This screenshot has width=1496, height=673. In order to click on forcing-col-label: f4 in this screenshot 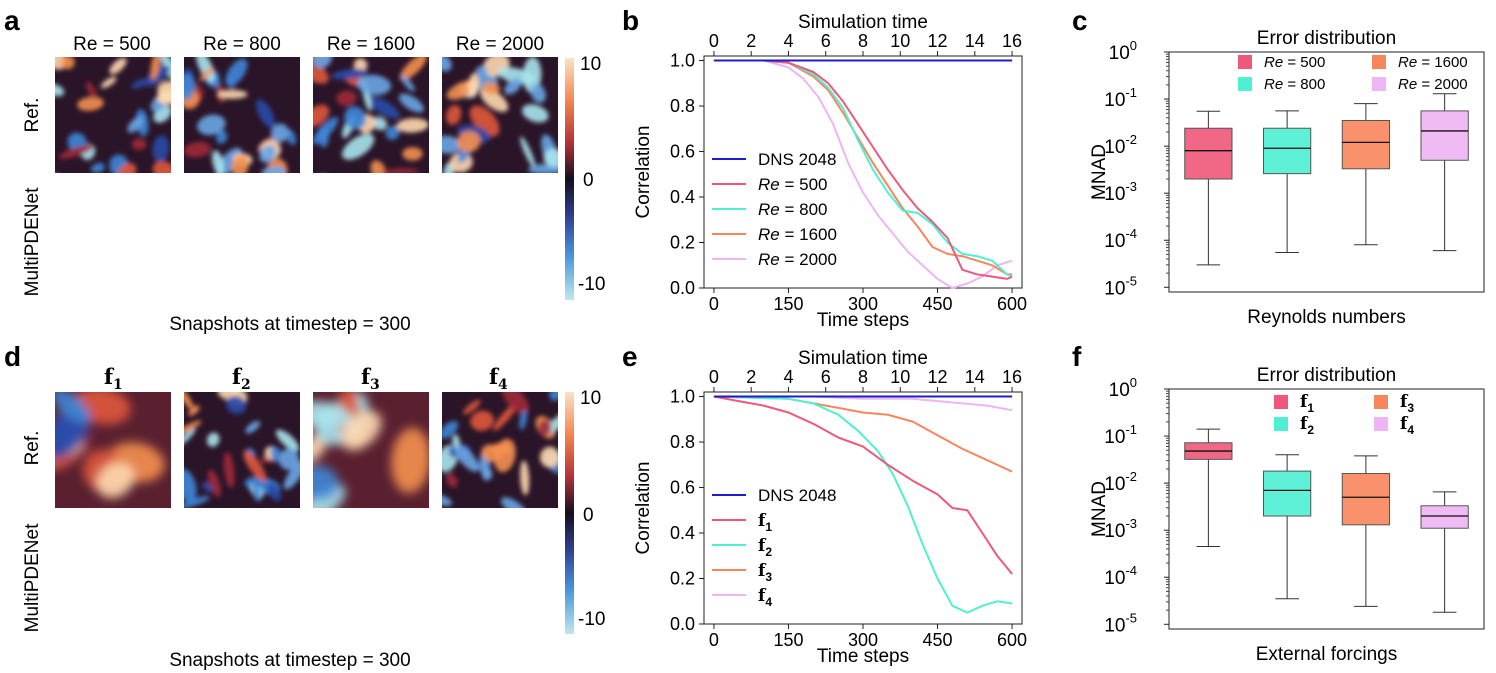, I will do `click(498, 378)`.